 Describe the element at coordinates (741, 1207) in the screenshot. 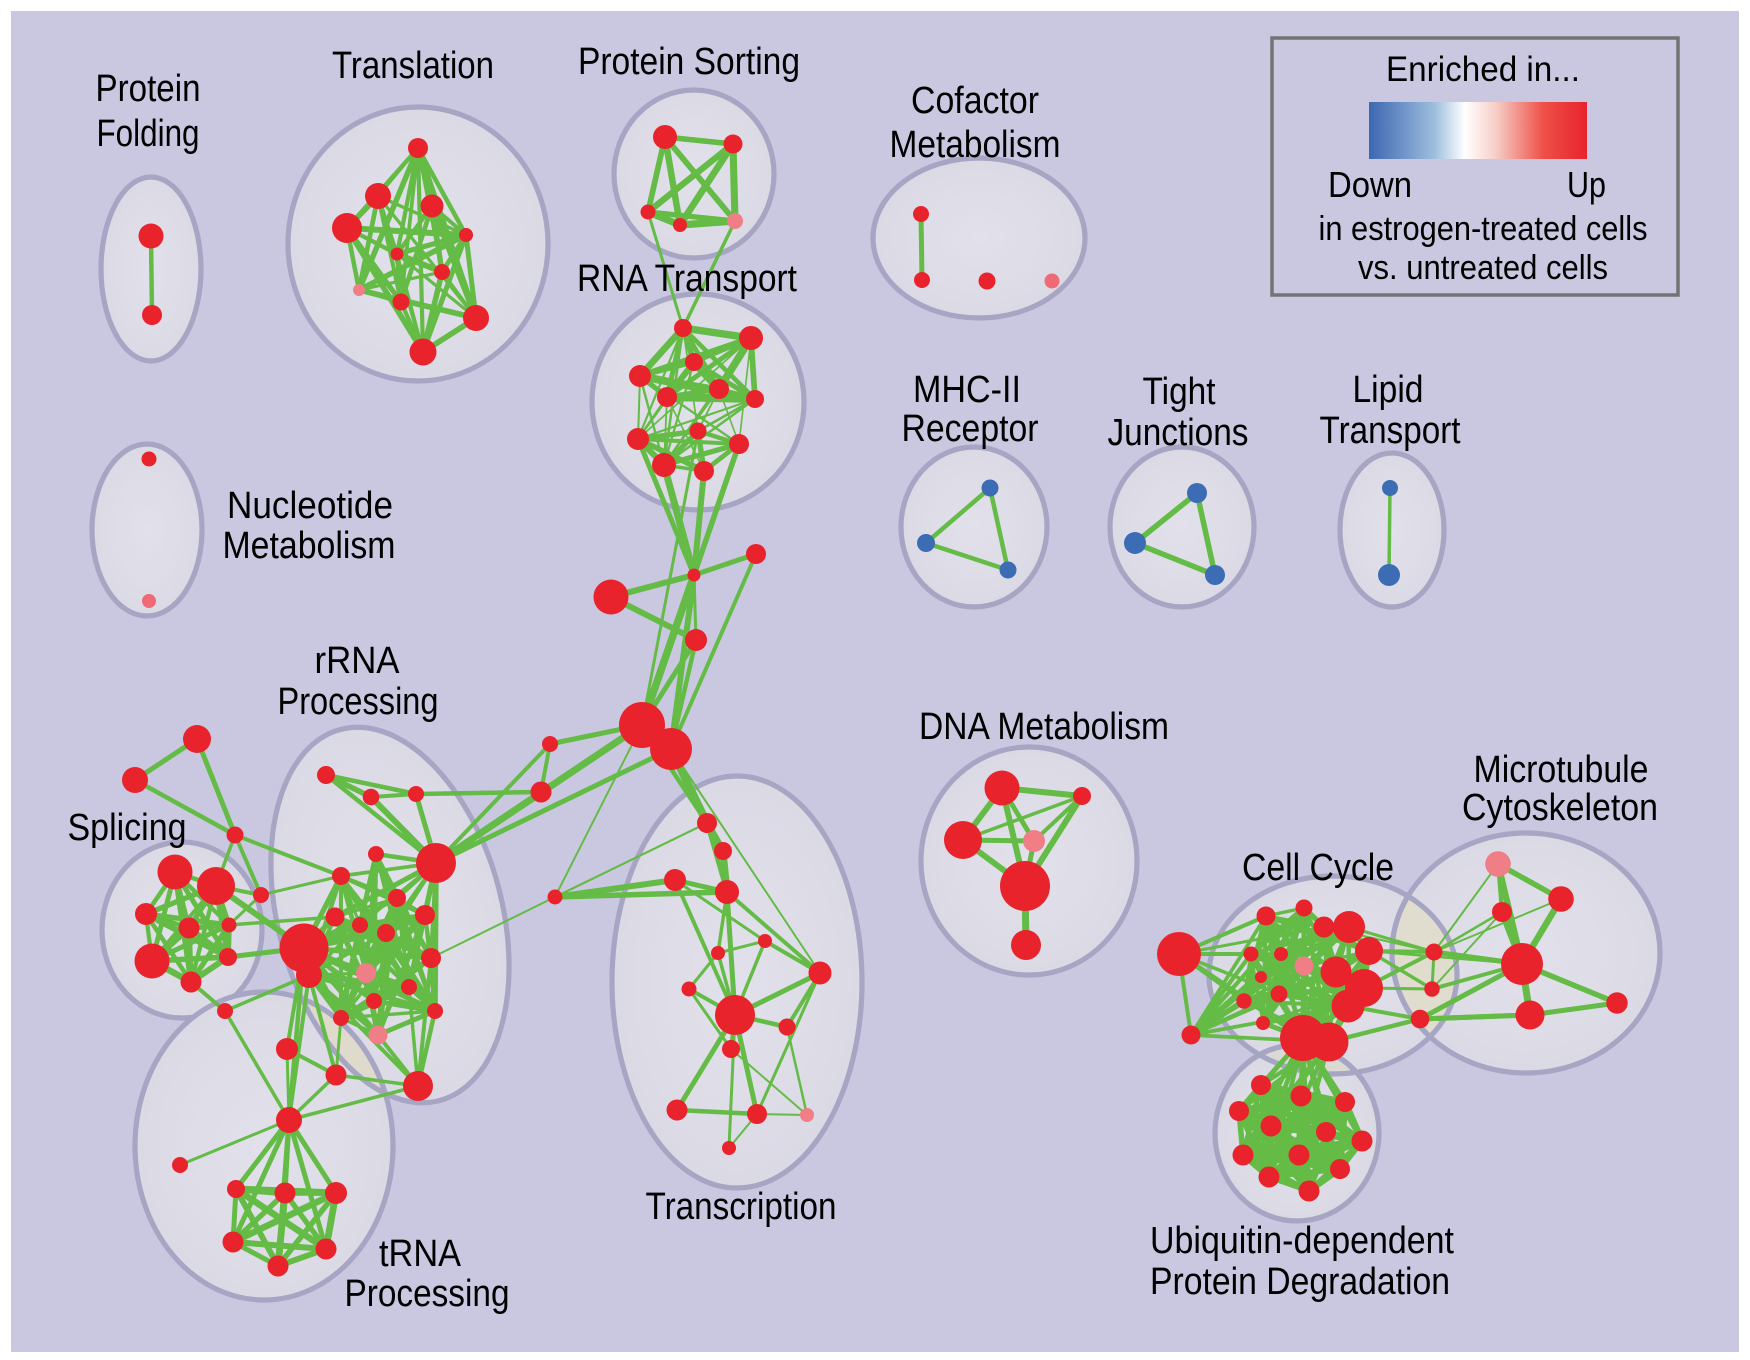

I see `svg-text: Transcription` at that location.